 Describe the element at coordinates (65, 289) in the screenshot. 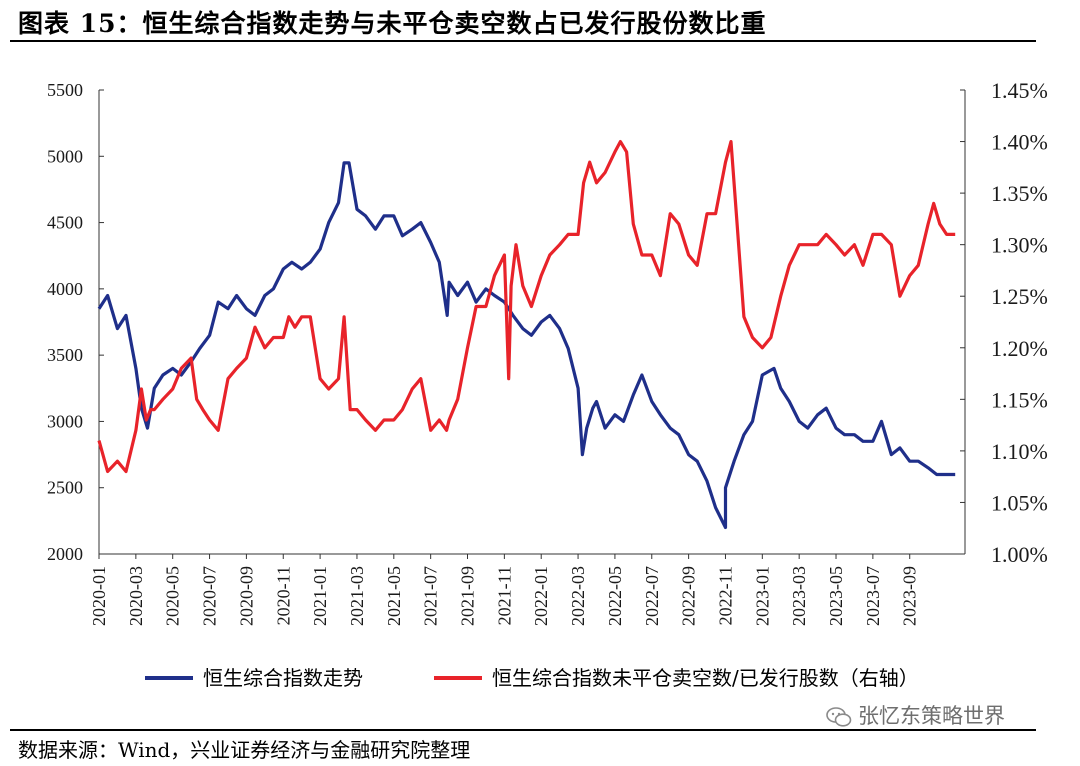

I see `left-tick-label: 4000` at that location.